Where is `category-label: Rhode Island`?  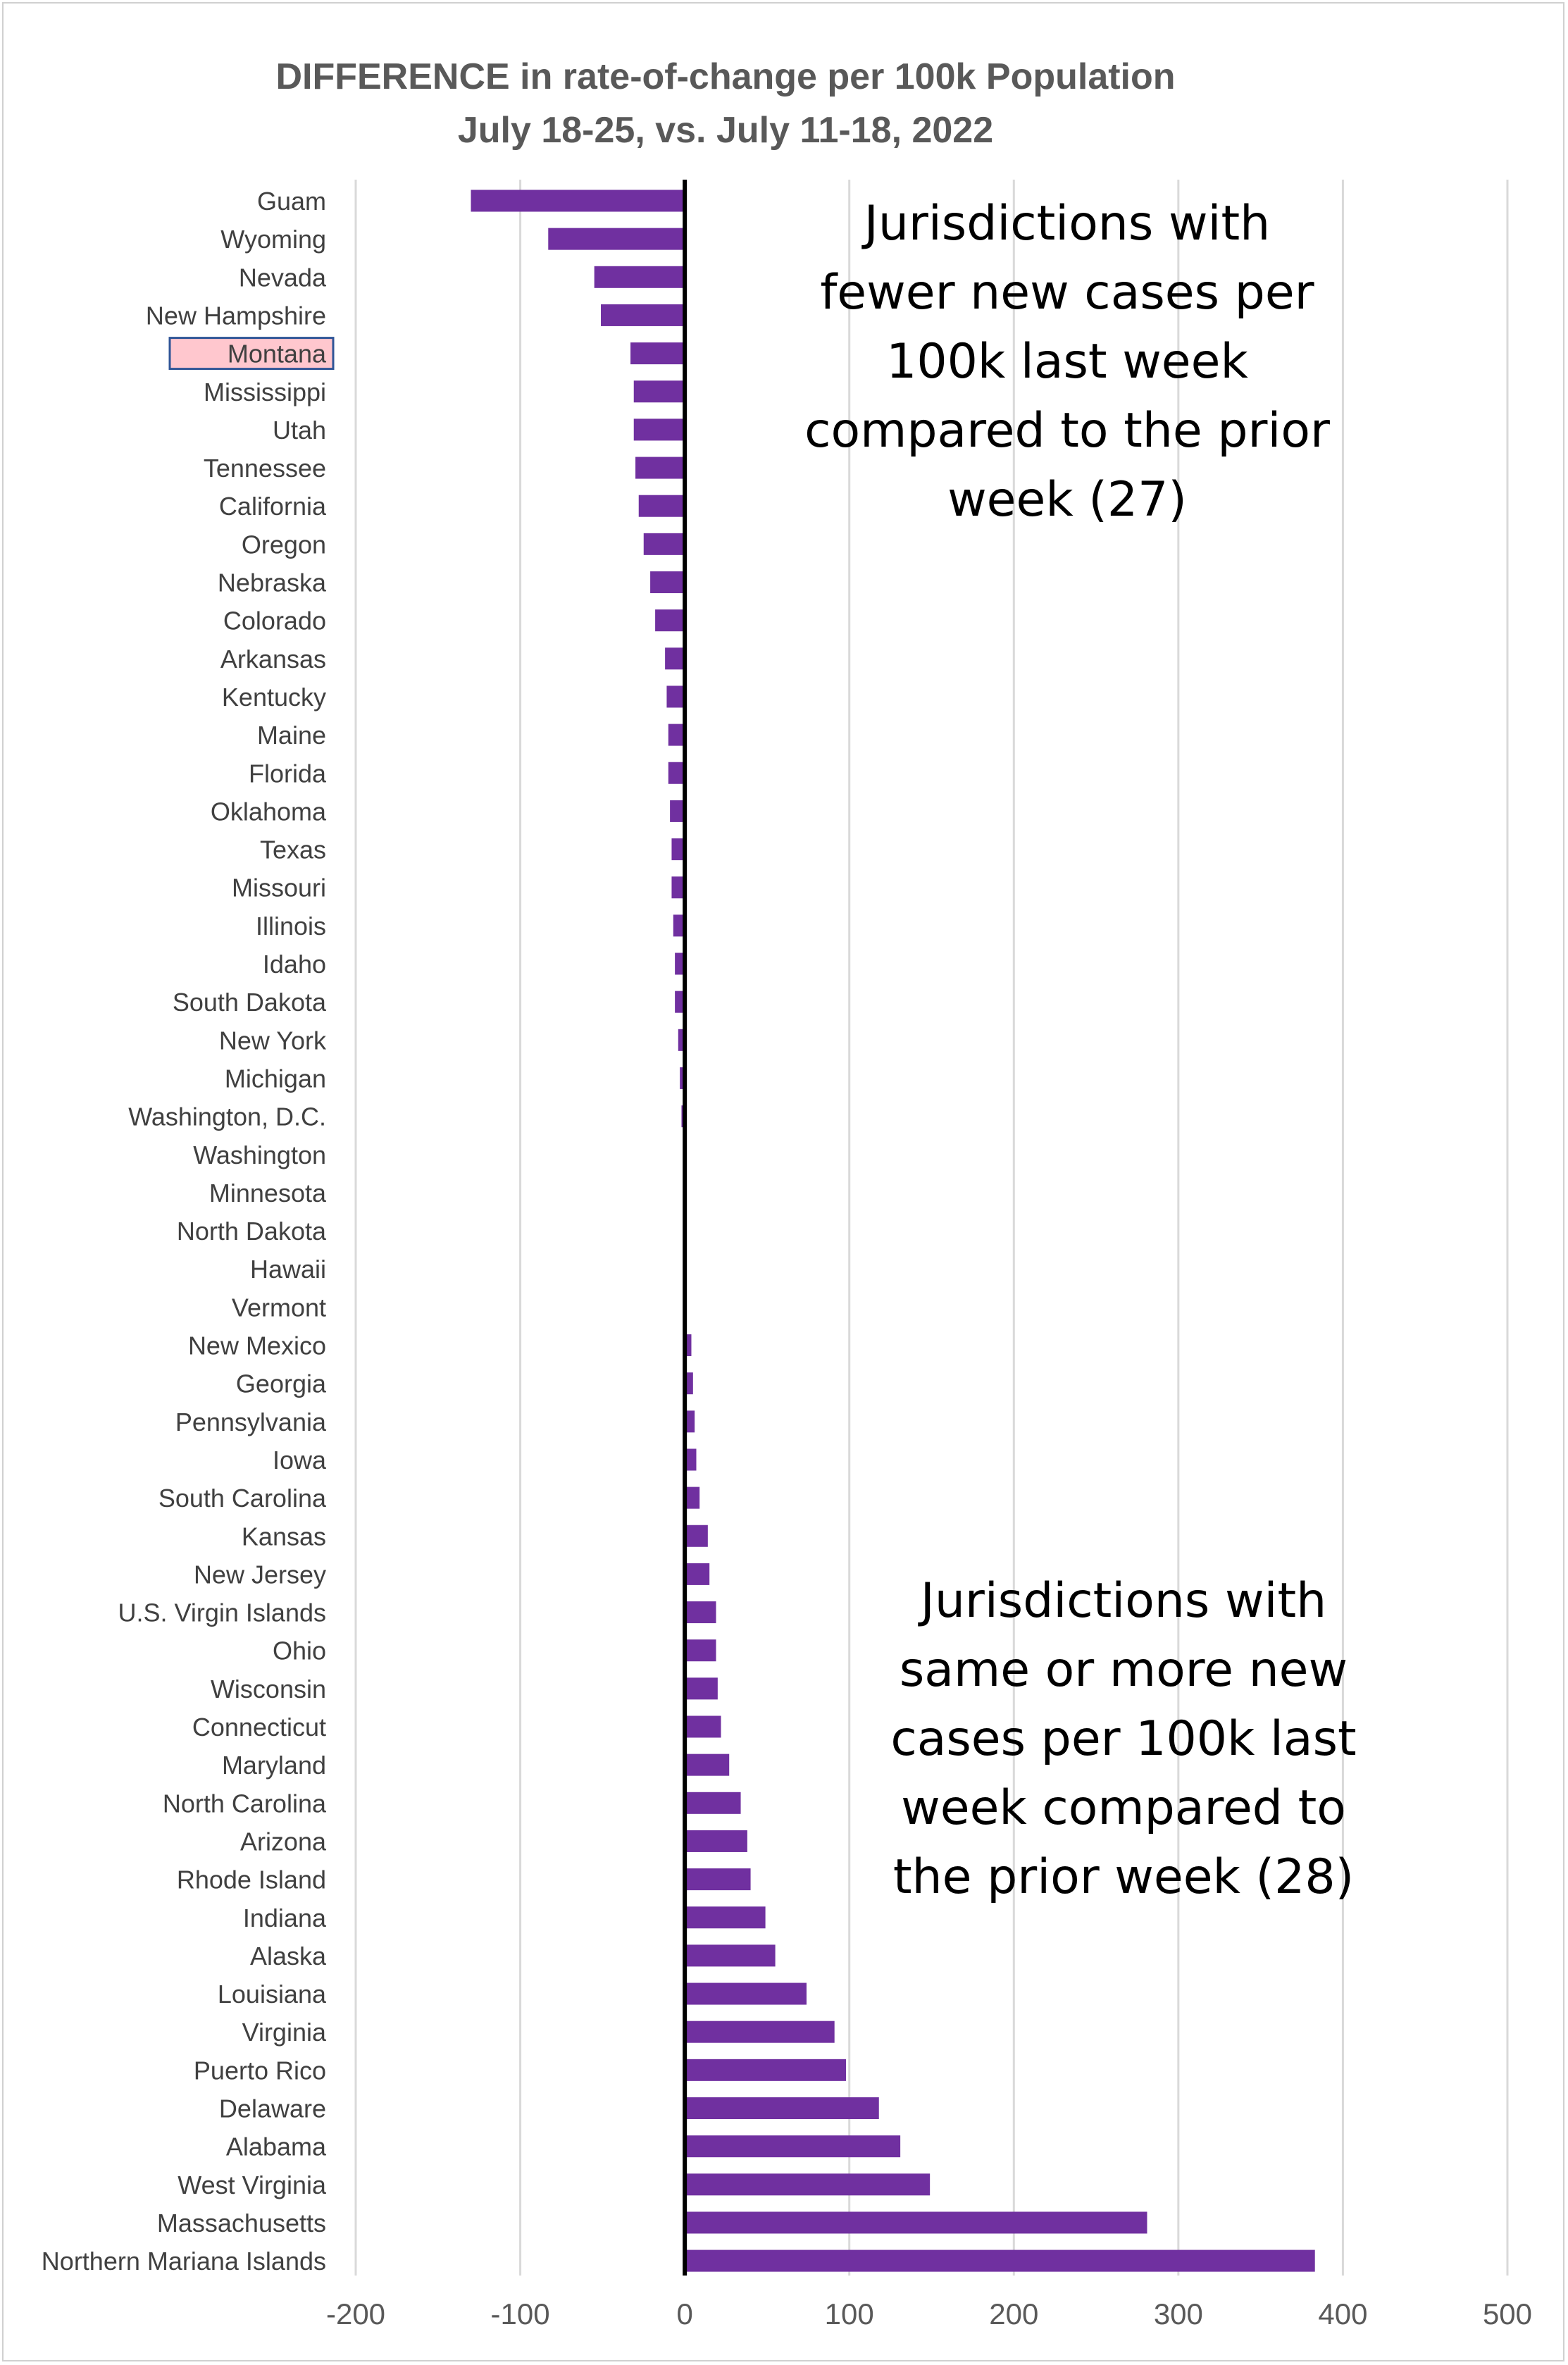 category-label: Rhode Island is located at coordinates (251, 1880).